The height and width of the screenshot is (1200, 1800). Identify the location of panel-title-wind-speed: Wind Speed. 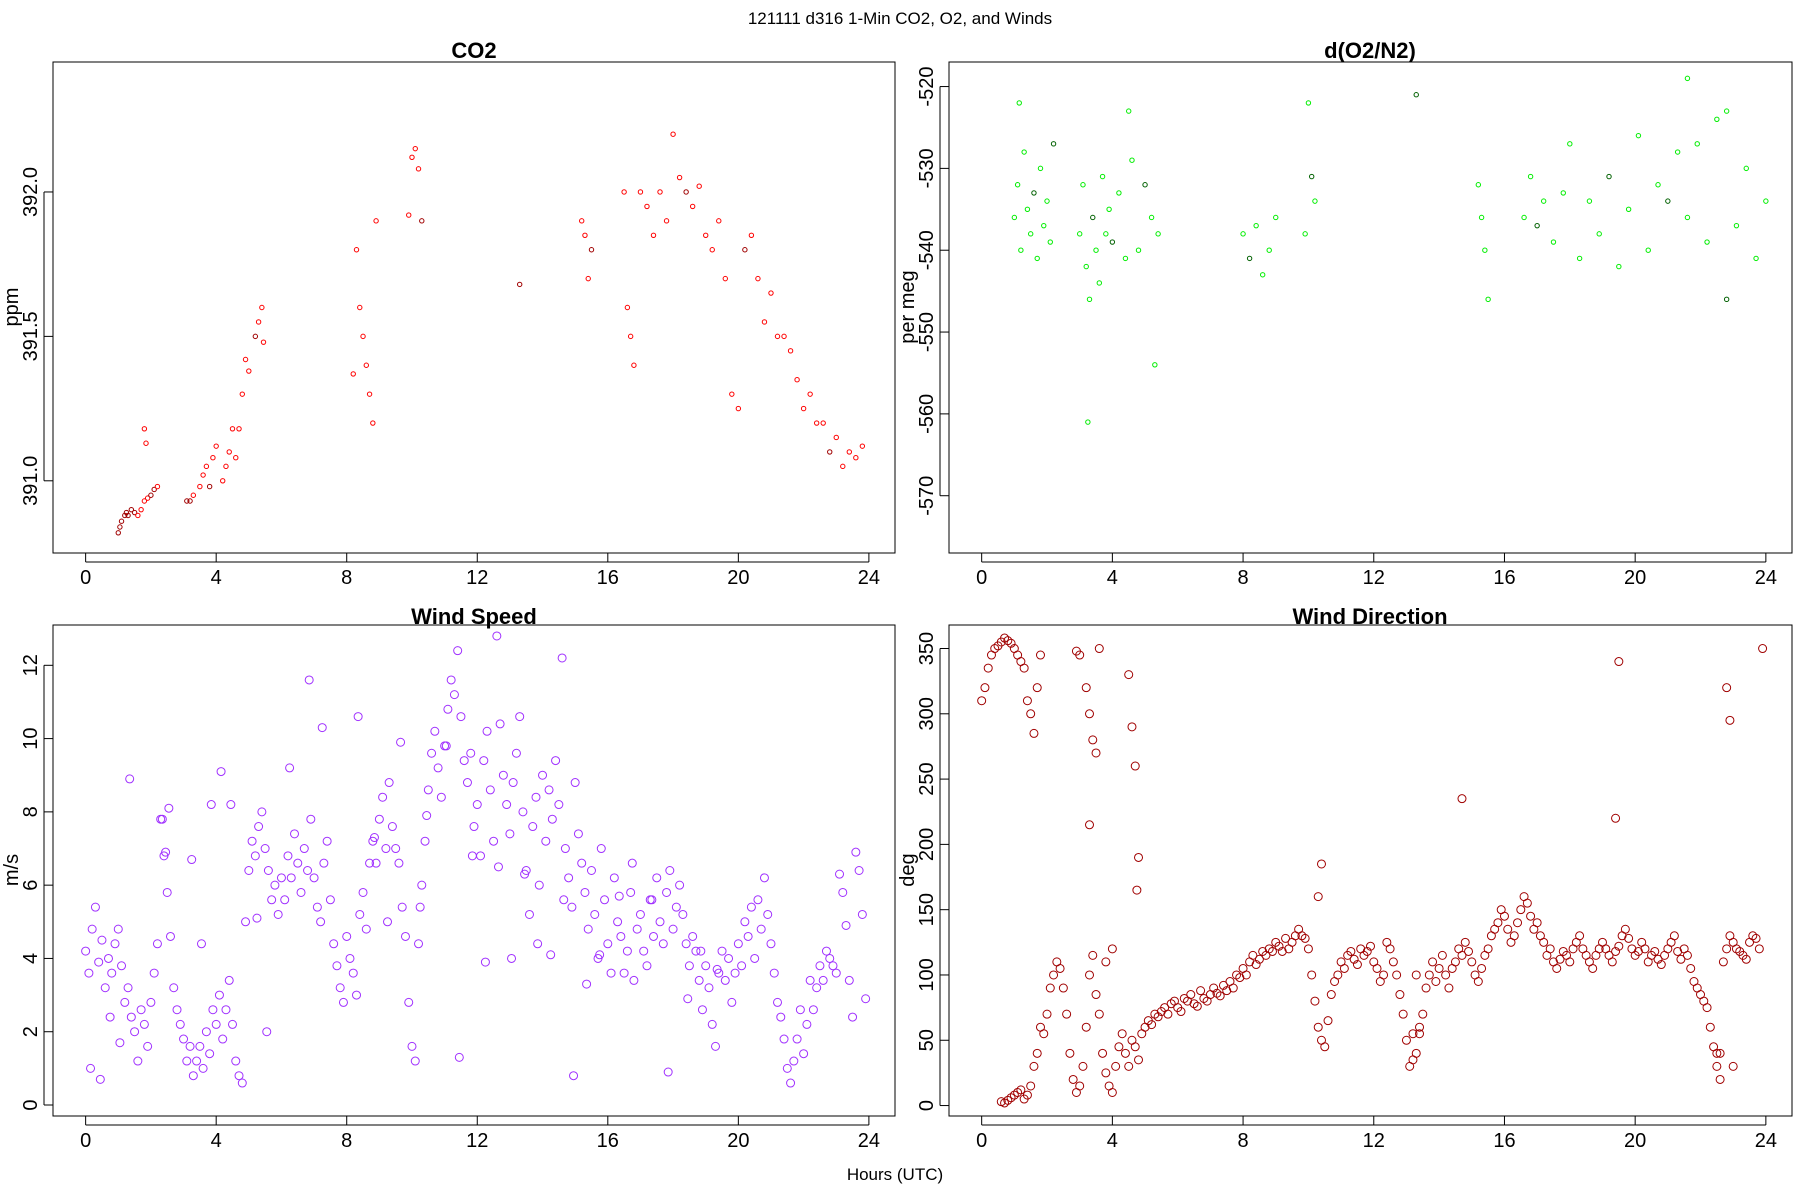
(474, 616).